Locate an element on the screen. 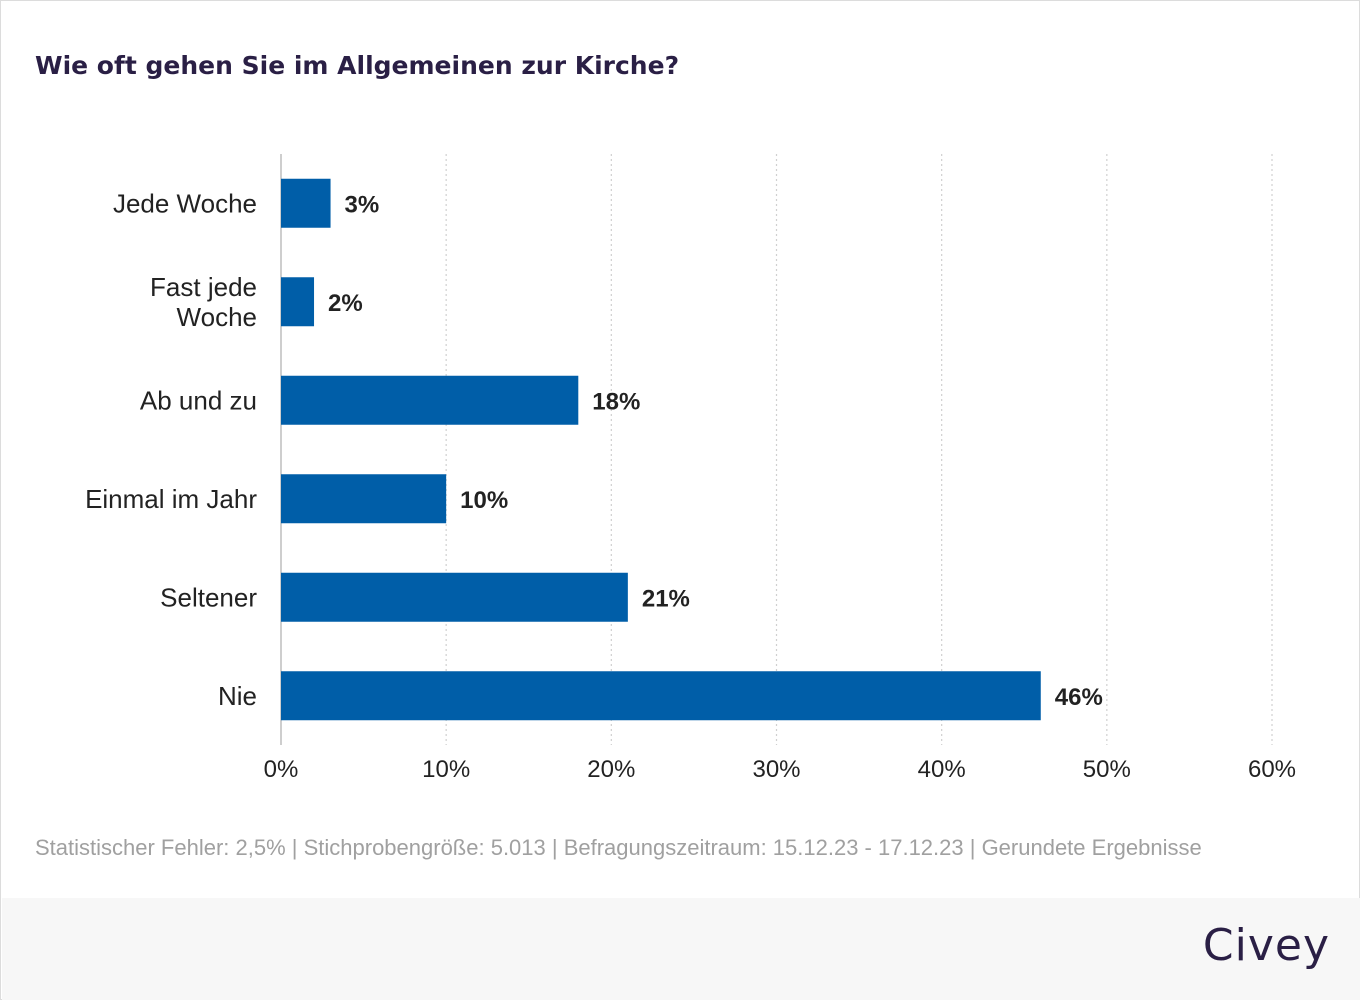 The width and height of the screenshot is (1360, 1000). category-label: Ab und zu is located at coordinates (198, 400).